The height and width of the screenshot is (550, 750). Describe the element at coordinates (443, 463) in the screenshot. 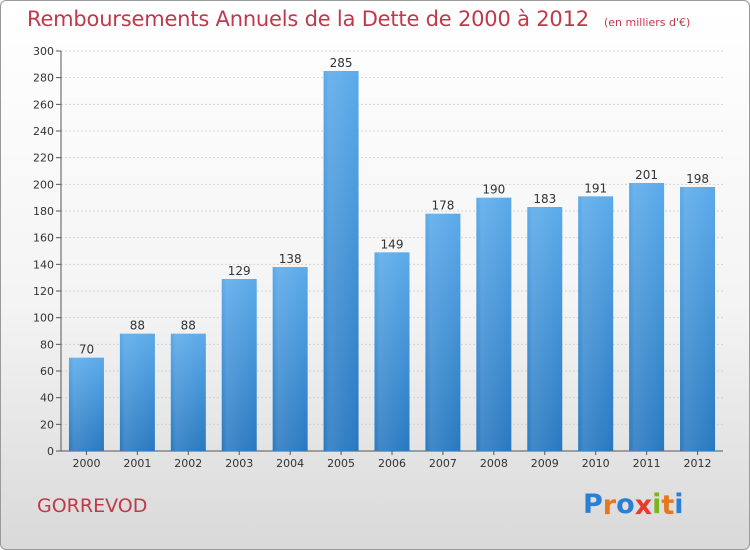

I see `x-tick-label: 2007` at that location.